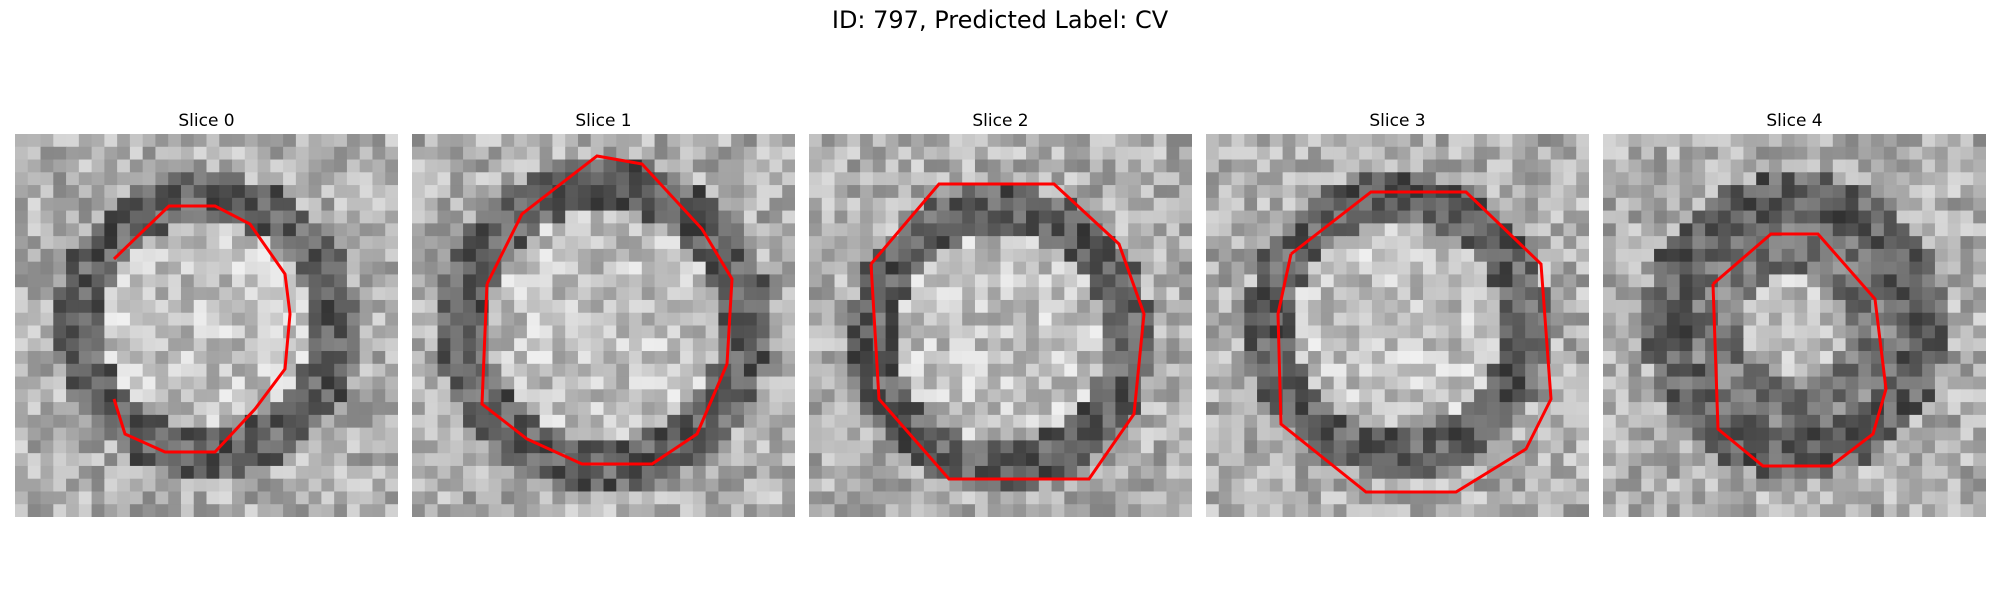 The image size is (2000, 600). I want to click on slice-panel-3: Slice 3, so click(1397, 312).